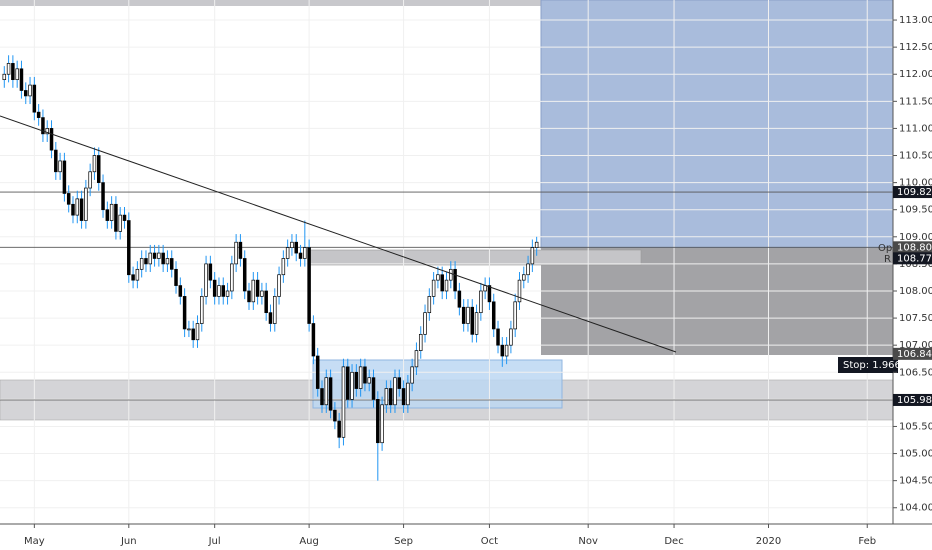 This screenshot has width=932, height=550. Describe the element at coordinates (914, 400) in the screenshot. I see `price-tag-label: 105.989` at that location.